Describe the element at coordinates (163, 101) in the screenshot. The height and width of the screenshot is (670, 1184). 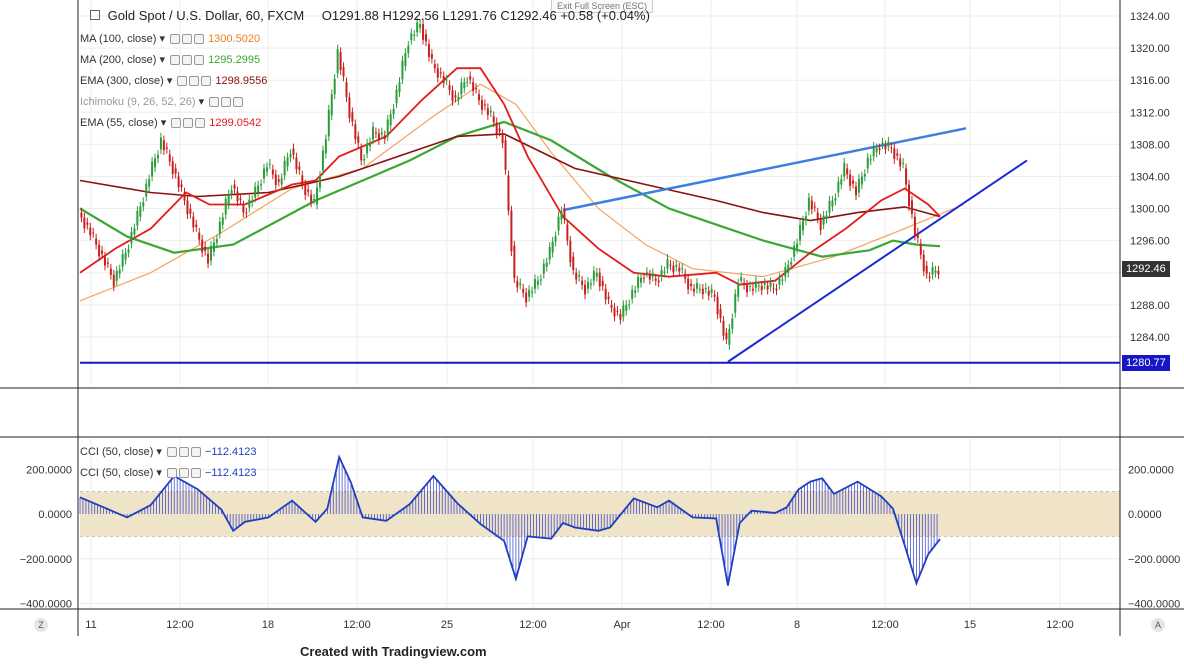
I see `legend-row: Ichimoku (9, 26, 52, 26) ▾` at that location.